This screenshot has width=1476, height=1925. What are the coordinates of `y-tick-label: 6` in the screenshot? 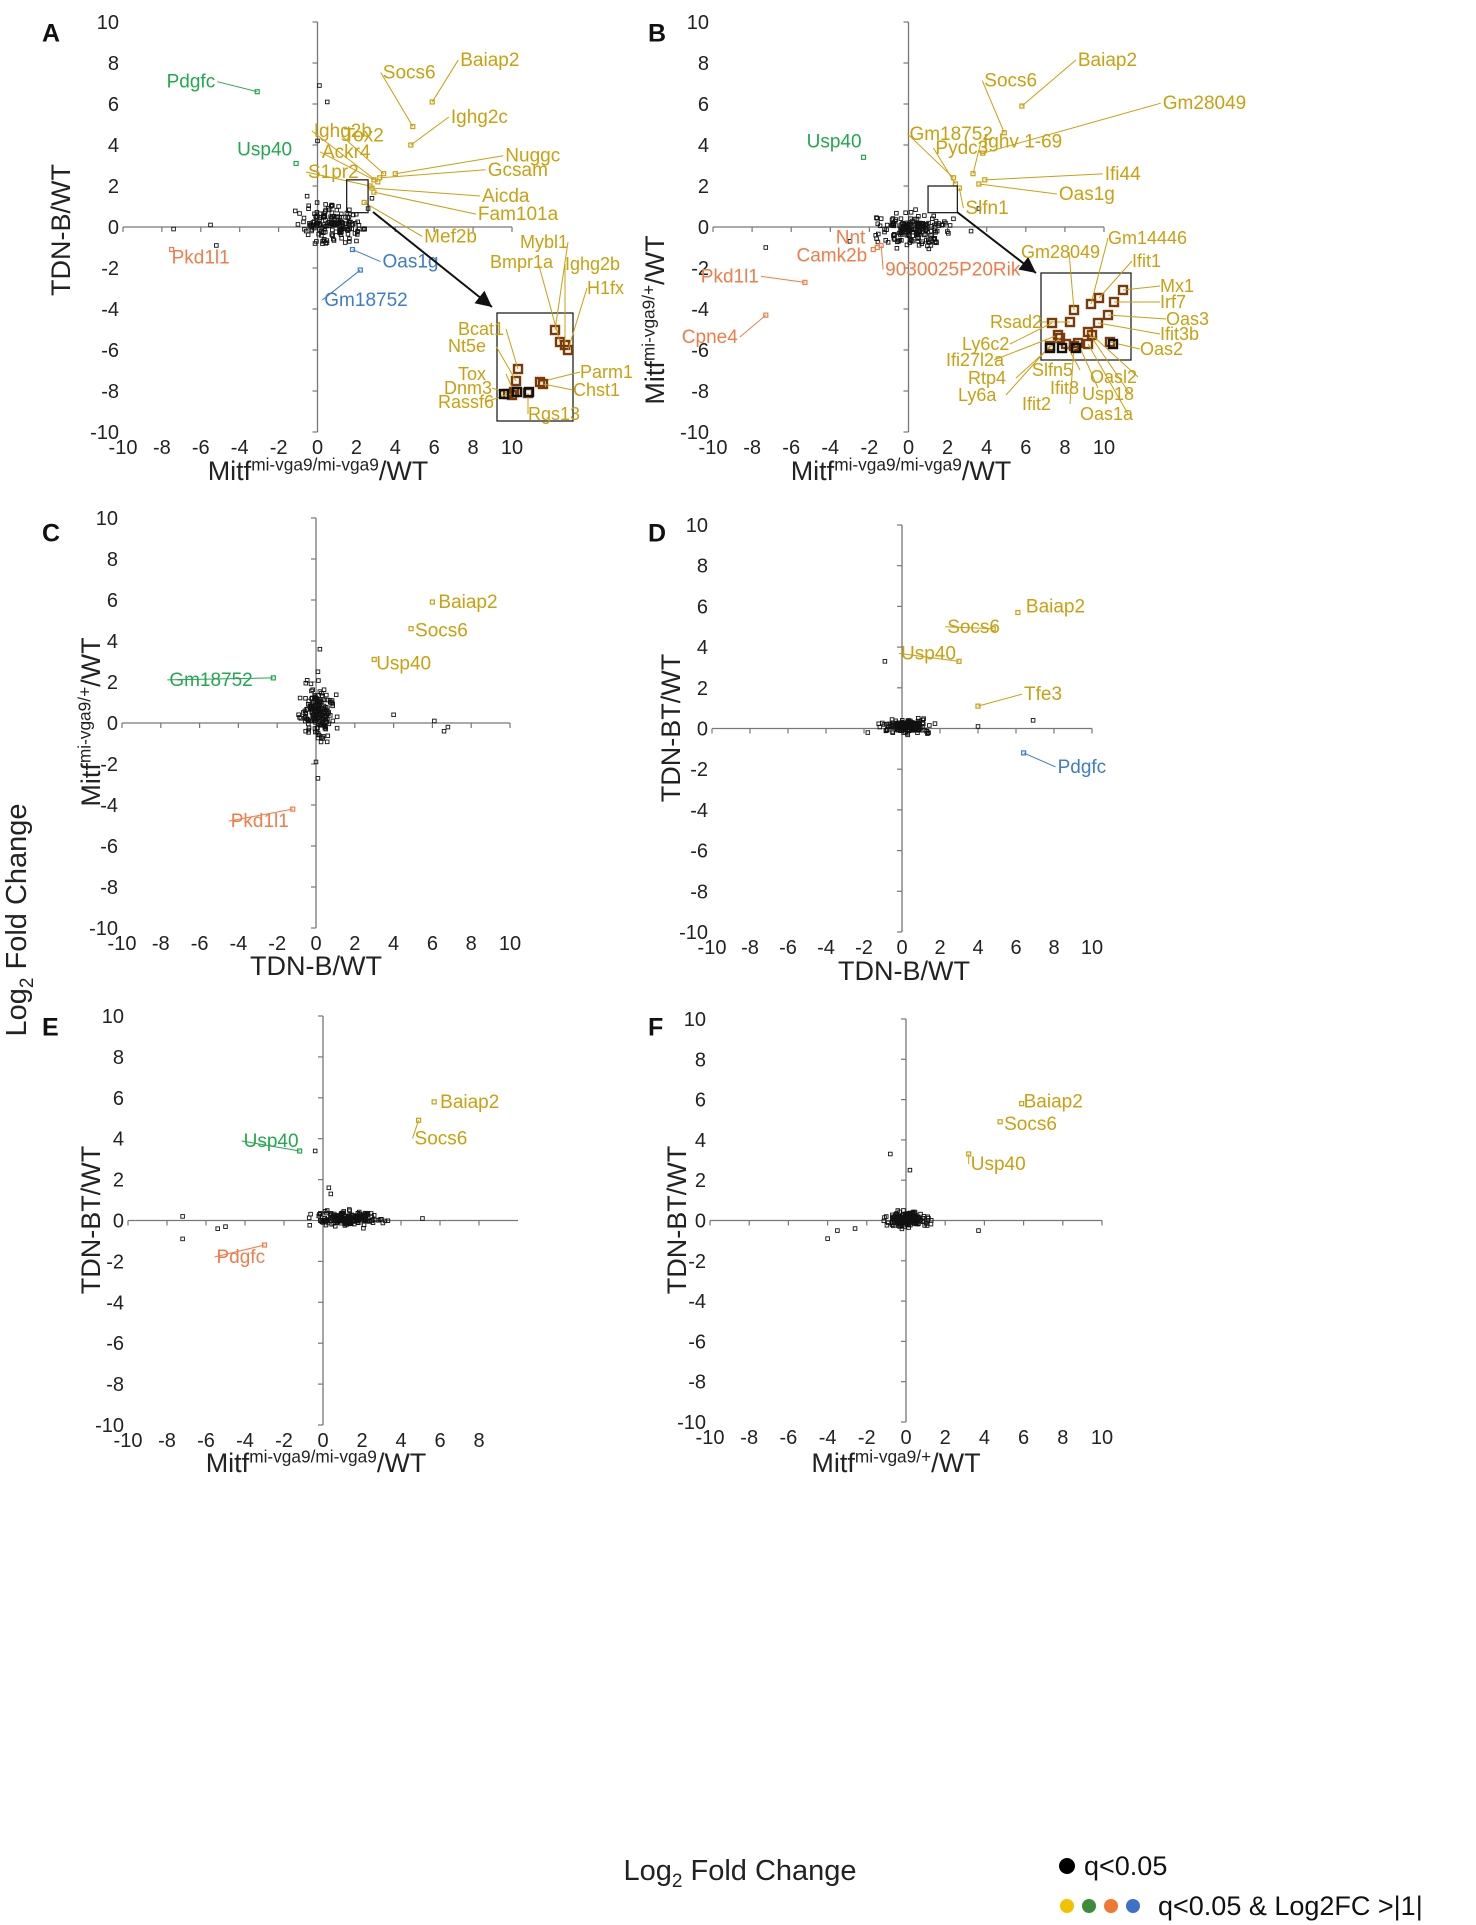 It's located at (112, 601).